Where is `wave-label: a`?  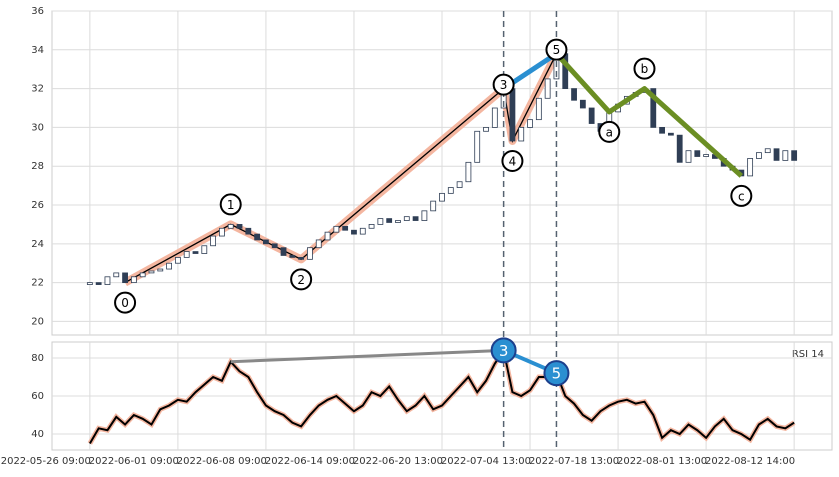 wave-label: a is located at coordinates (609, 132).